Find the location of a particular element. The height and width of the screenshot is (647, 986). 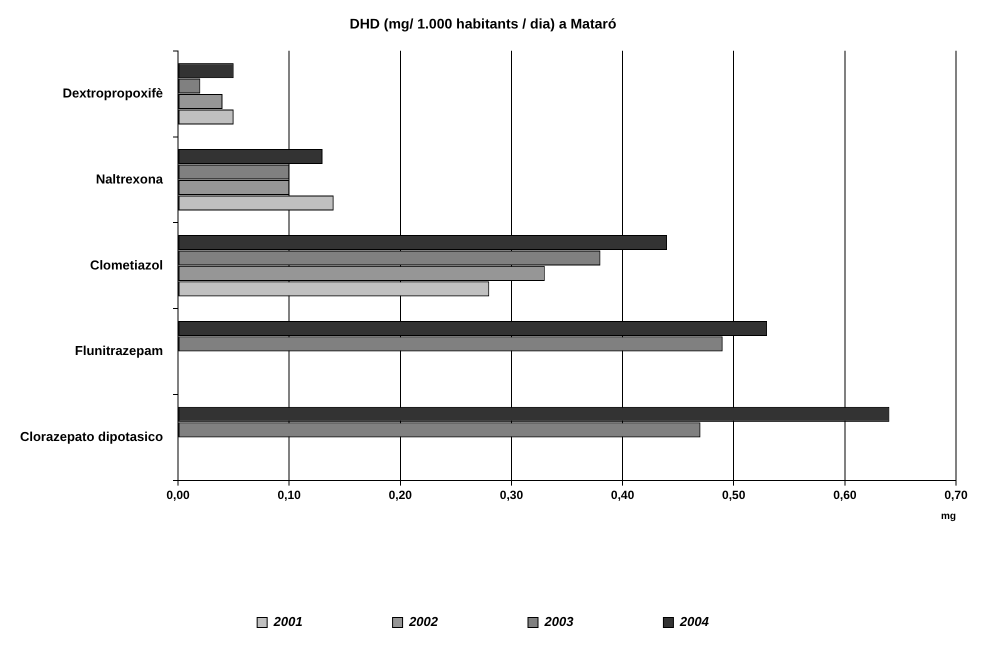

y-tick-label: Clometiazol is located at coordinates (127, 264).